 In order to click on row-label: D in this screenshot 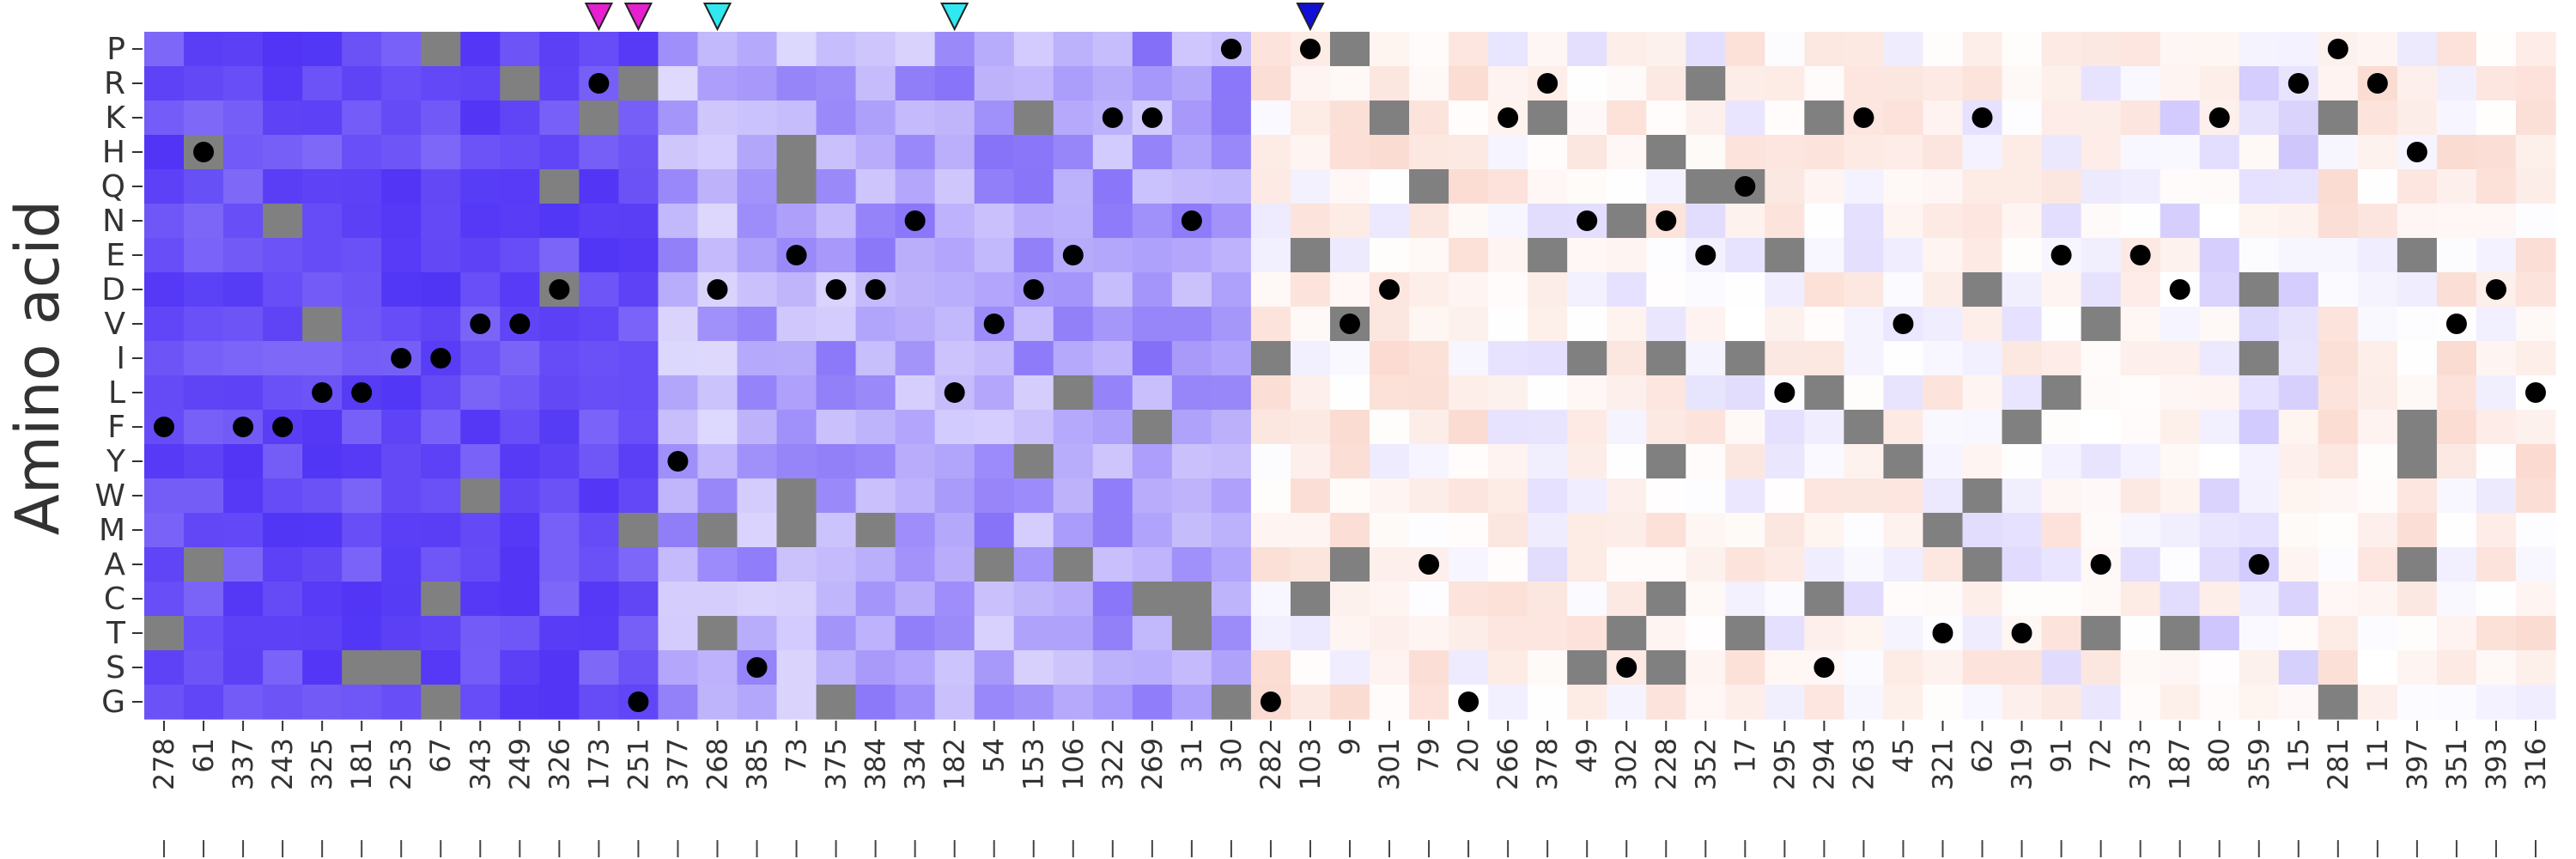, I will do `click(113, 290)`.